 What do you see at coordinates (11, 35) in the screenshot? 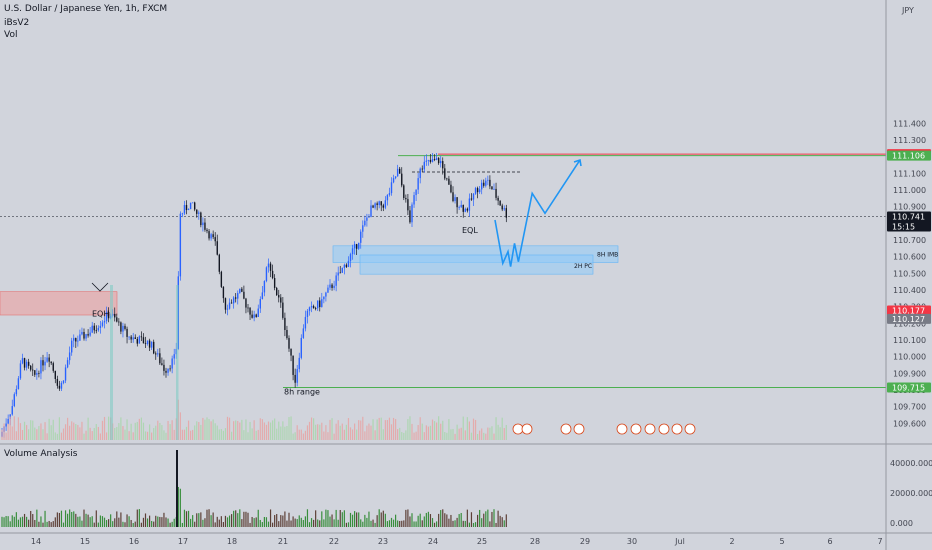
I see `indicator-vol-label: Vol` at bounding box center [11, 35].